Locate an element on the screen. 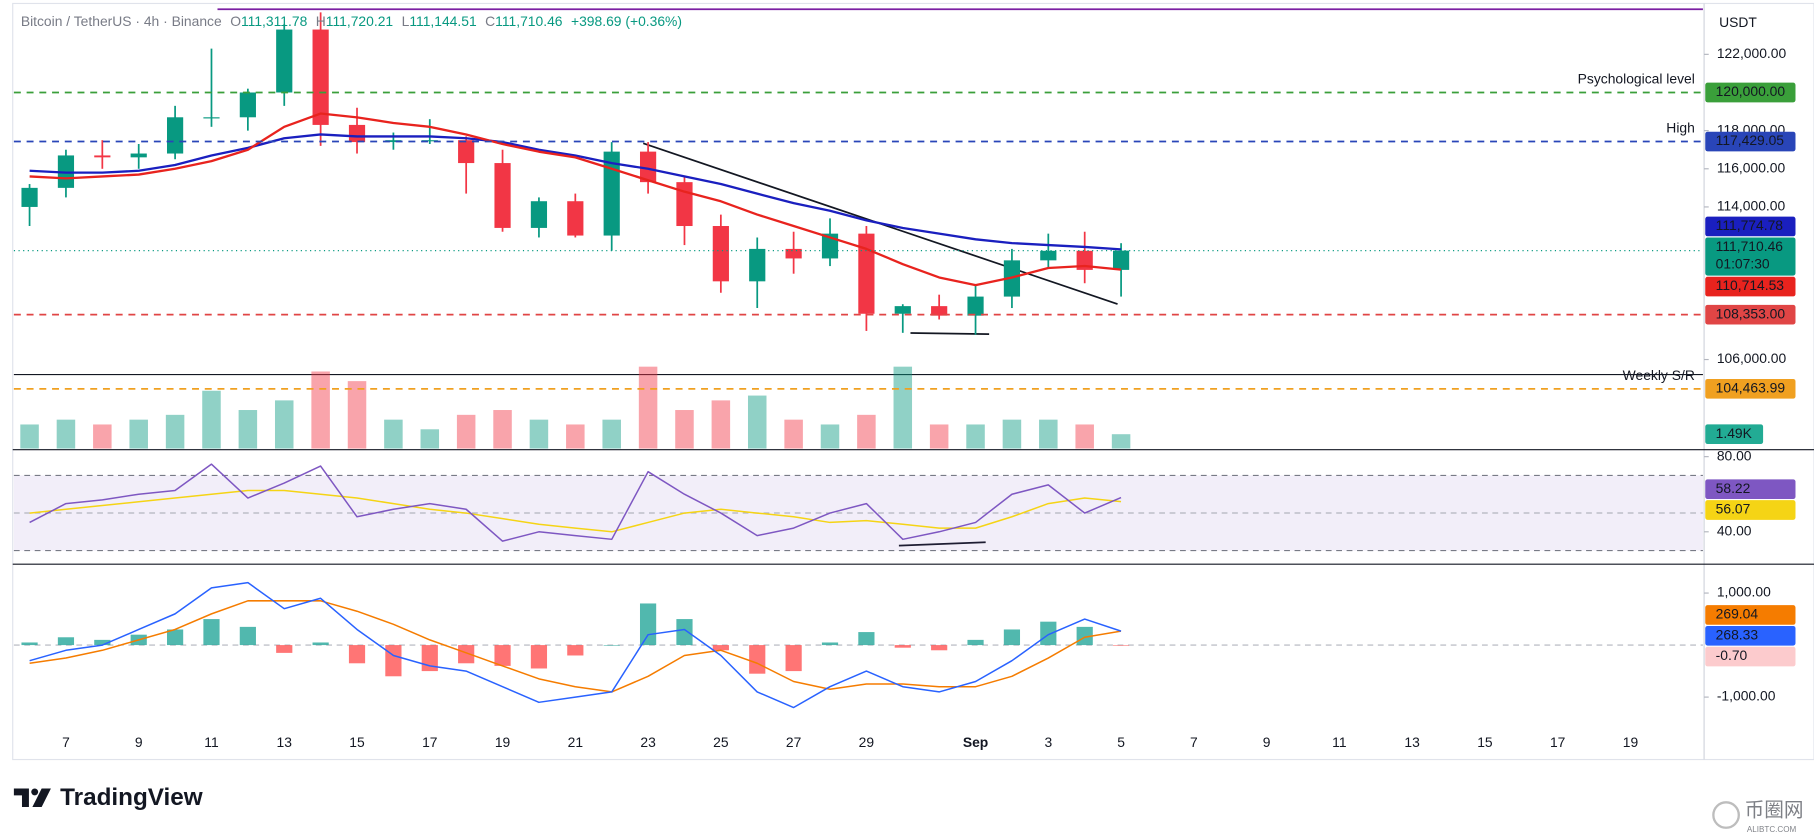 This screenshot has width=1814, height=837. divergence-line is located at coordinates (950, 333).